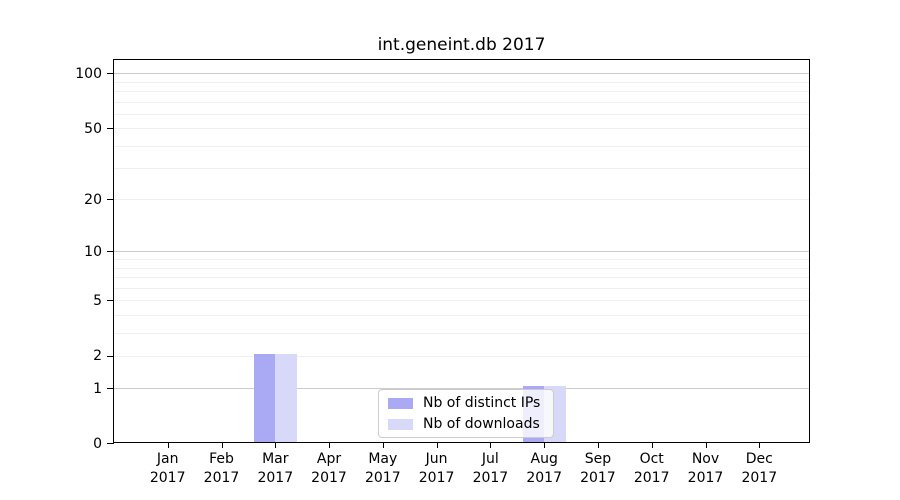 This screenshot has width=900, height=500. I want to click on y-tick-label: 10, so click(93, 251).